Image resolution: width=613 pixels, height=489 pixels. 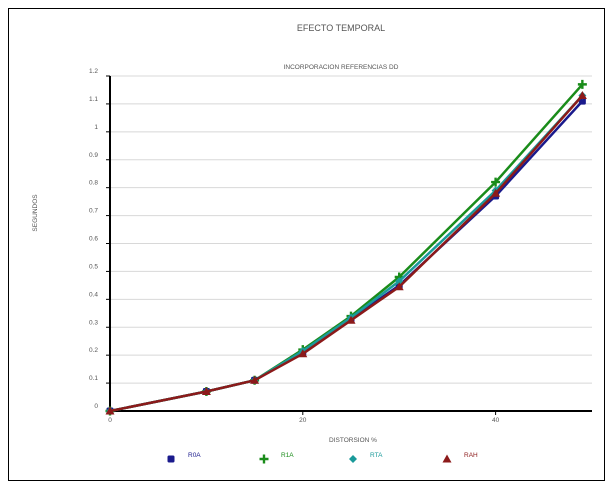 What do you see at coordinates (93, 211) in the screenshot?
I see `y-tick-label: 0.7` at bounding box center [93, 211].